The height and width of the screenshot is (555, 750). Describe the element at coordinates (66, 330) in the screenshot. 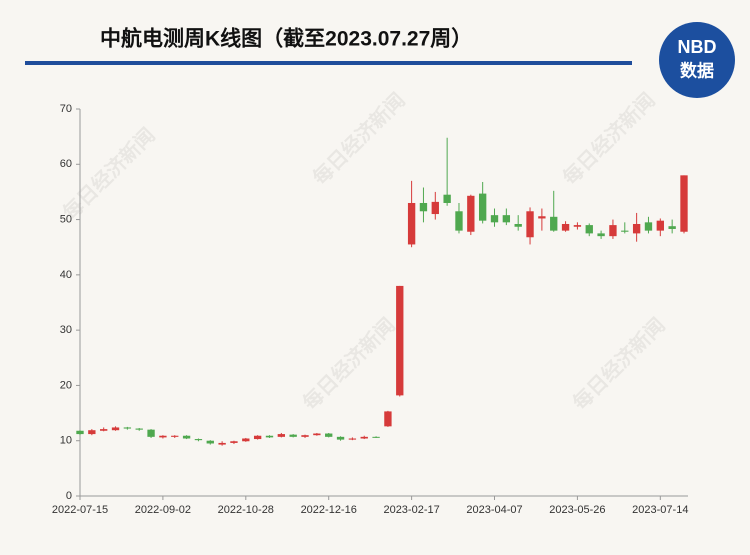

I see `y-tick-label: 30` at that location.